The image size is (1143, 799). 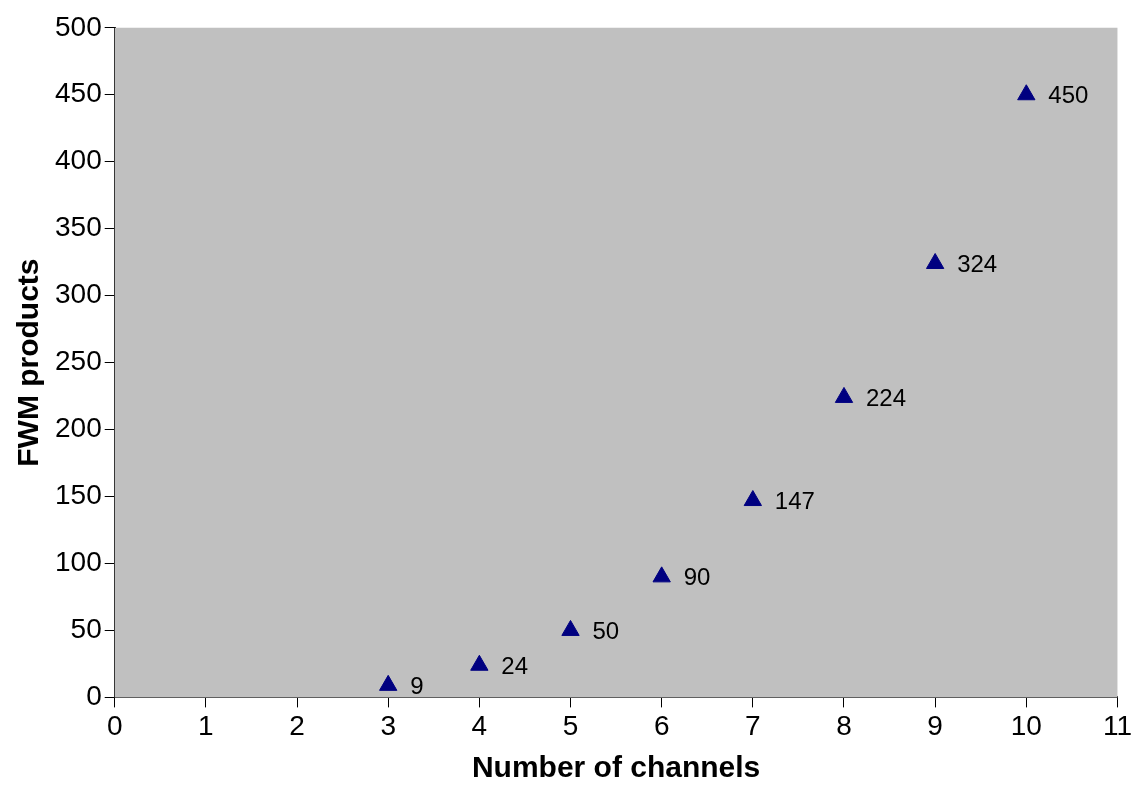 What do you see at coordinates (661, 725) in the screenshot?
I see `x-tick-label: 6` at bounding box center [661, 725].